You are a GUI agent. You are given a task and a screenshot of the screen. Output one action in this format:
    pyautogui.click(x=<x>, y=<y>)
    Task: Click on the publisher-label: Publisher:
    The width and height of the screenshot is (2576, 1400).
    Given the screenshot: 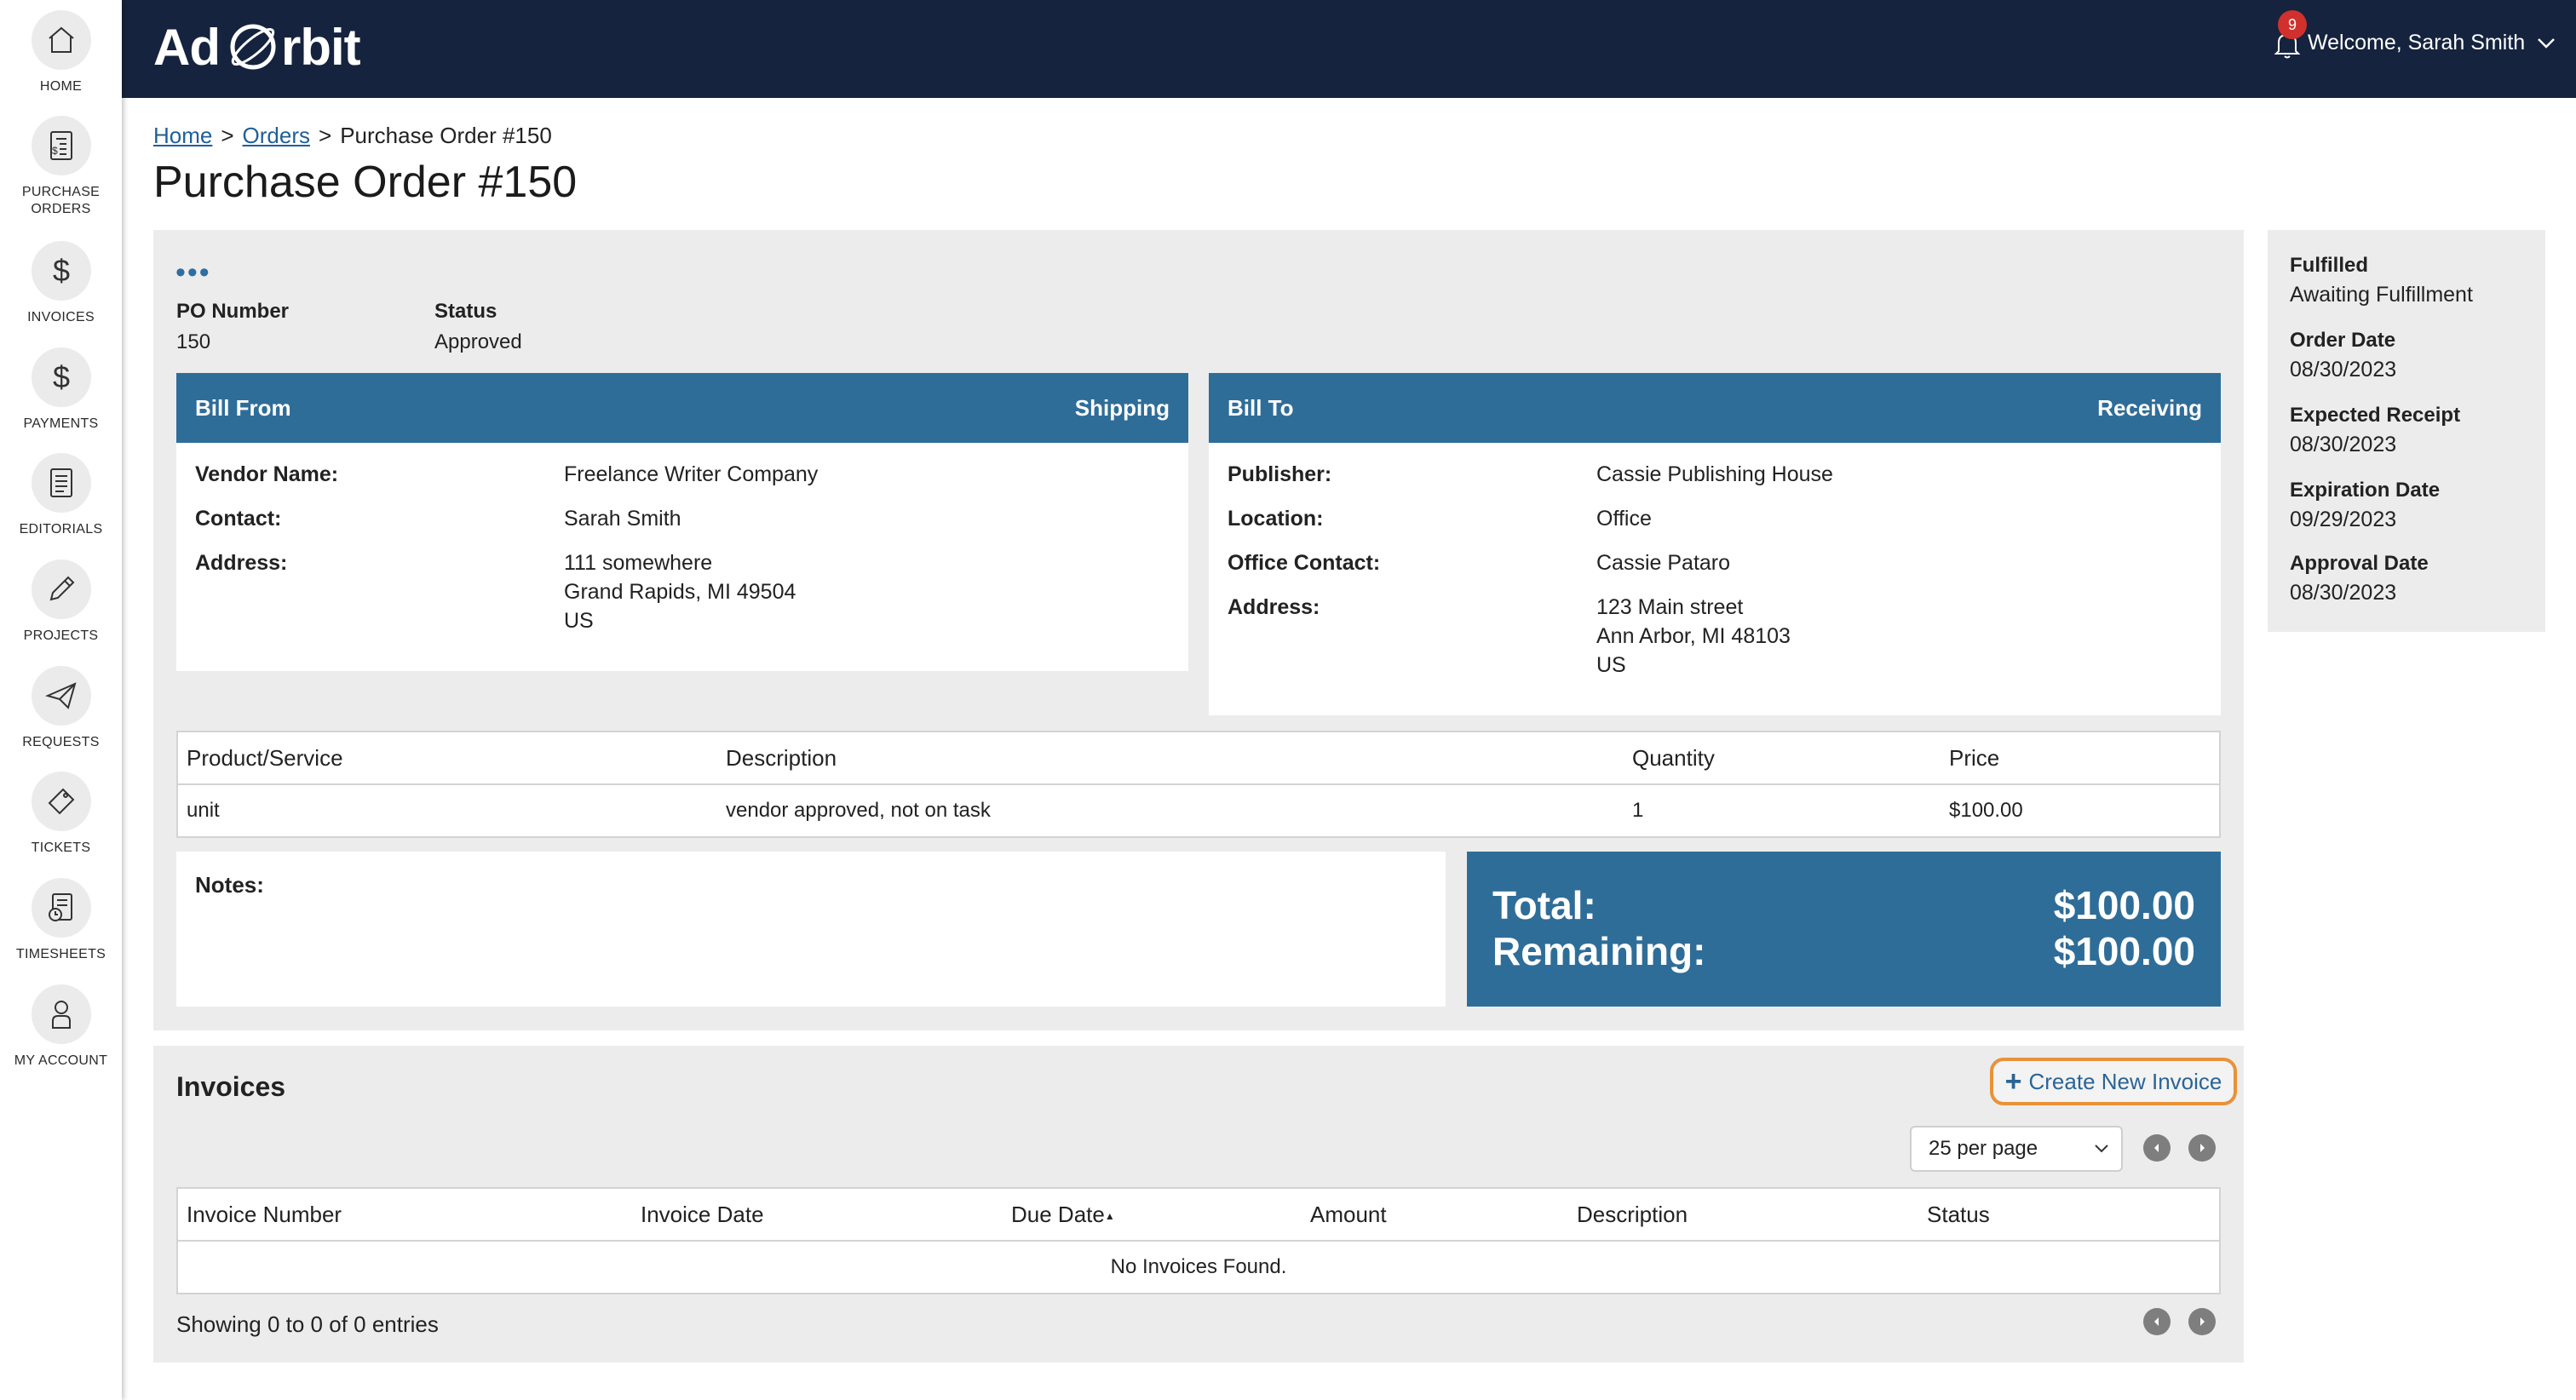 What is the action you would take?
    pyautogui.click(x=1280, y=474)
    